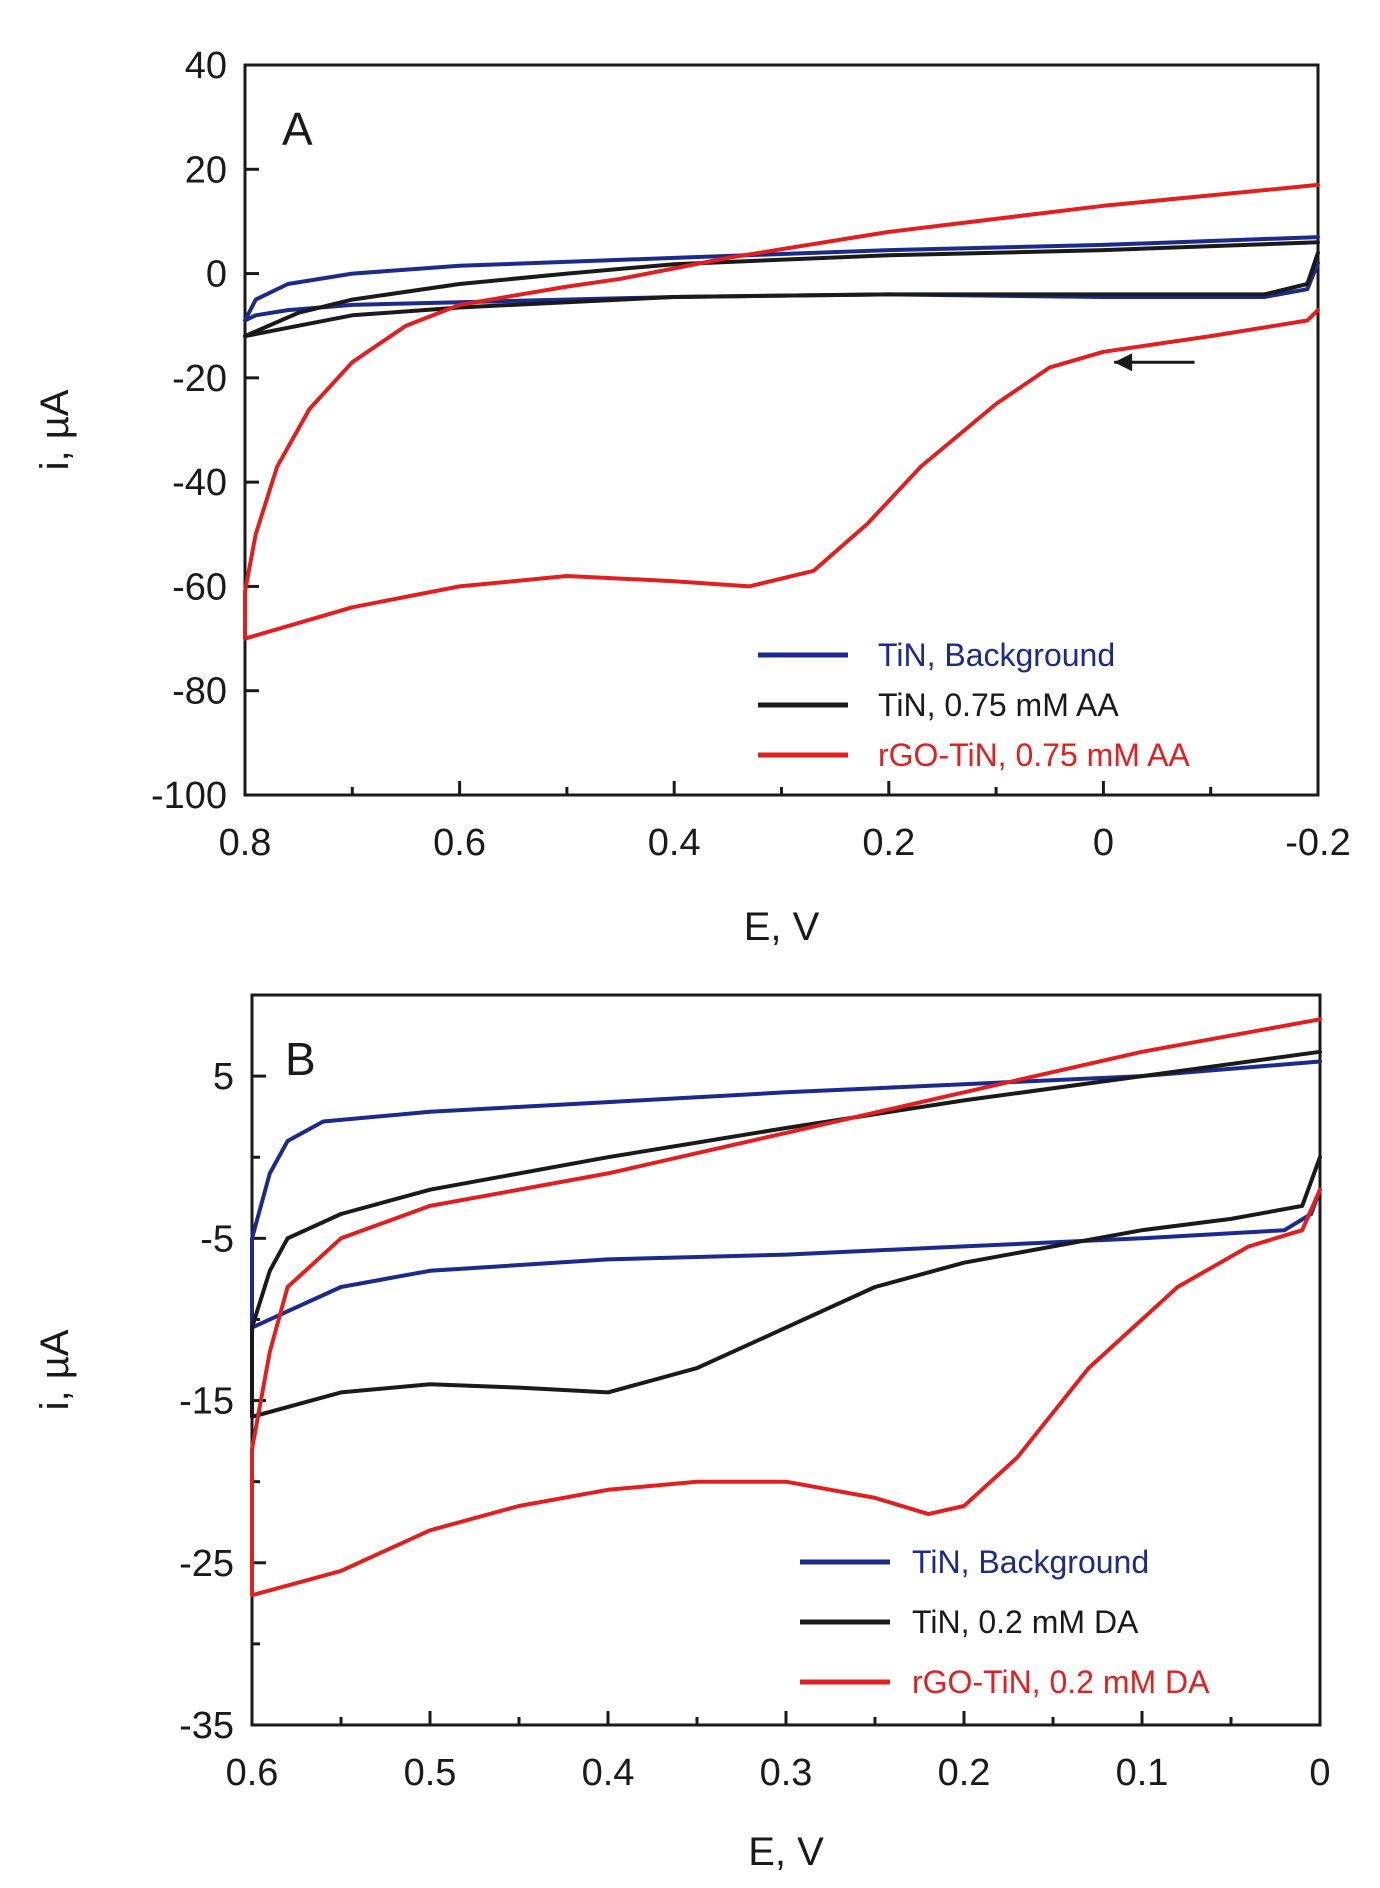 The width and height of the screenshot is (1380, 1888). What do you see at coordinates (206, 1564) in the screenshot?
I see `y-tick-label: -25` at bounding box center [206, 1564].